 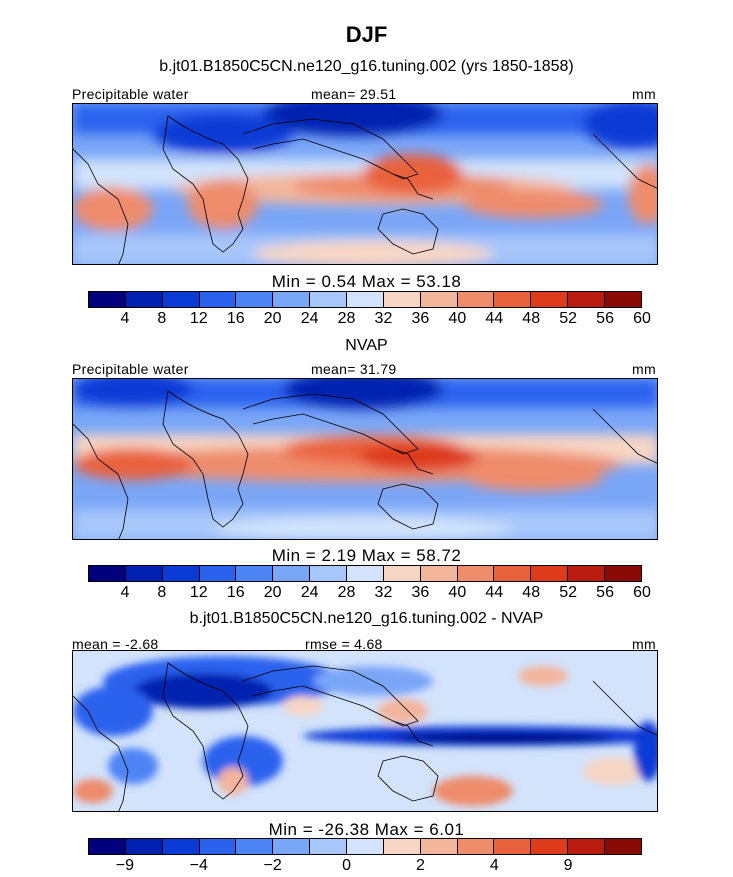 What do you see at coordinates (420, 865) in the screenshot?
I see `colorbar-tick-label: 2` at bounding box center [420, 865].